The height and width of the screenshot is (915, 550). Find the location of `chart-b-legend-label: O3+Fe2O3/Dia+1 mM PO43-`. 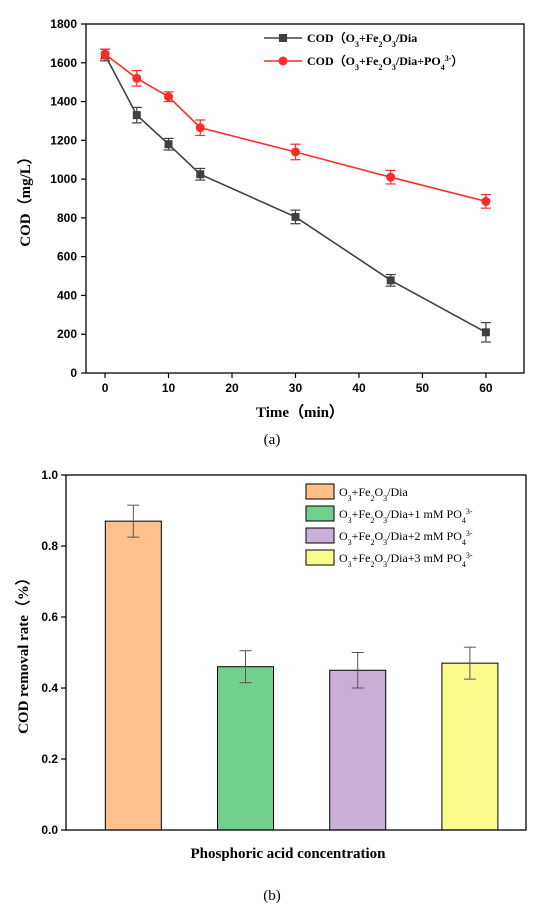

chart-b-legend-label: O3+Fe2O3/Dia+1 mM PO43- is located at coordinates (406, 516).